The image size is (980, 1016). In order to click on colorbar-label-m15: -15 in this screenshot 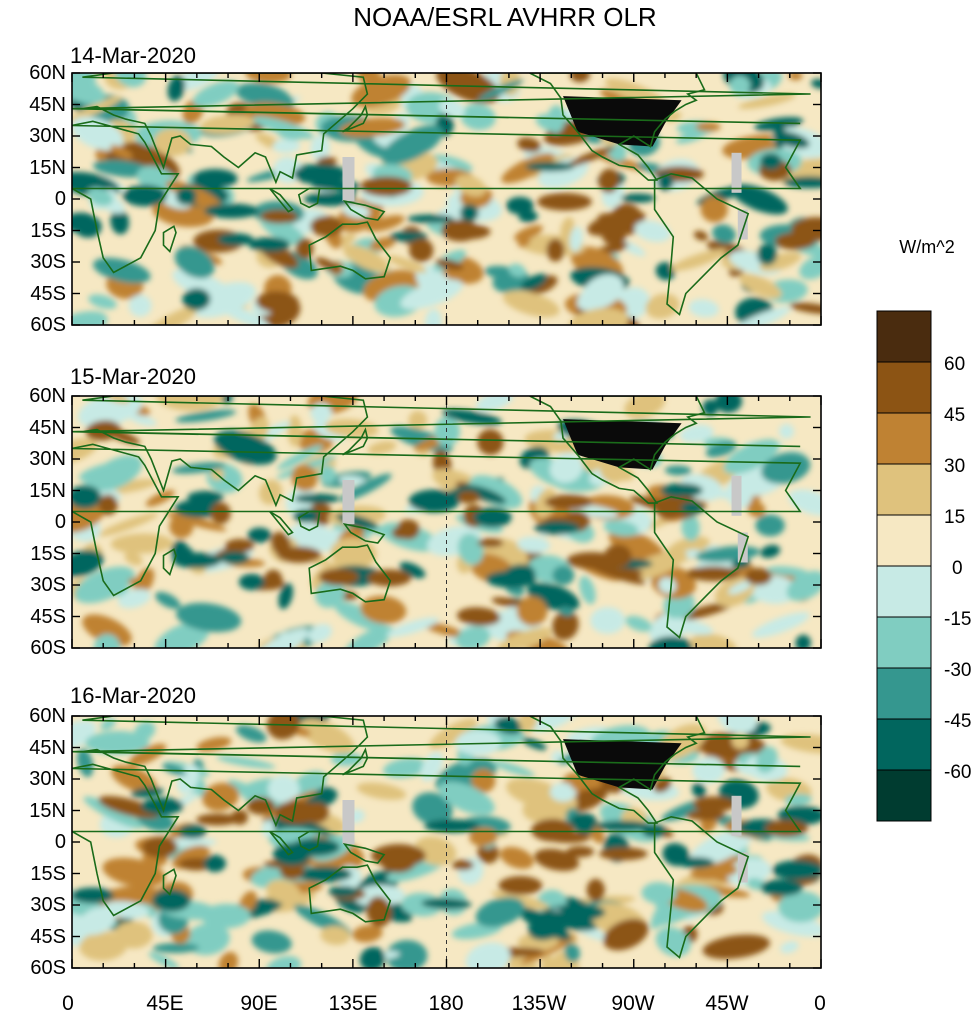, I will do `click(958, 619)`.